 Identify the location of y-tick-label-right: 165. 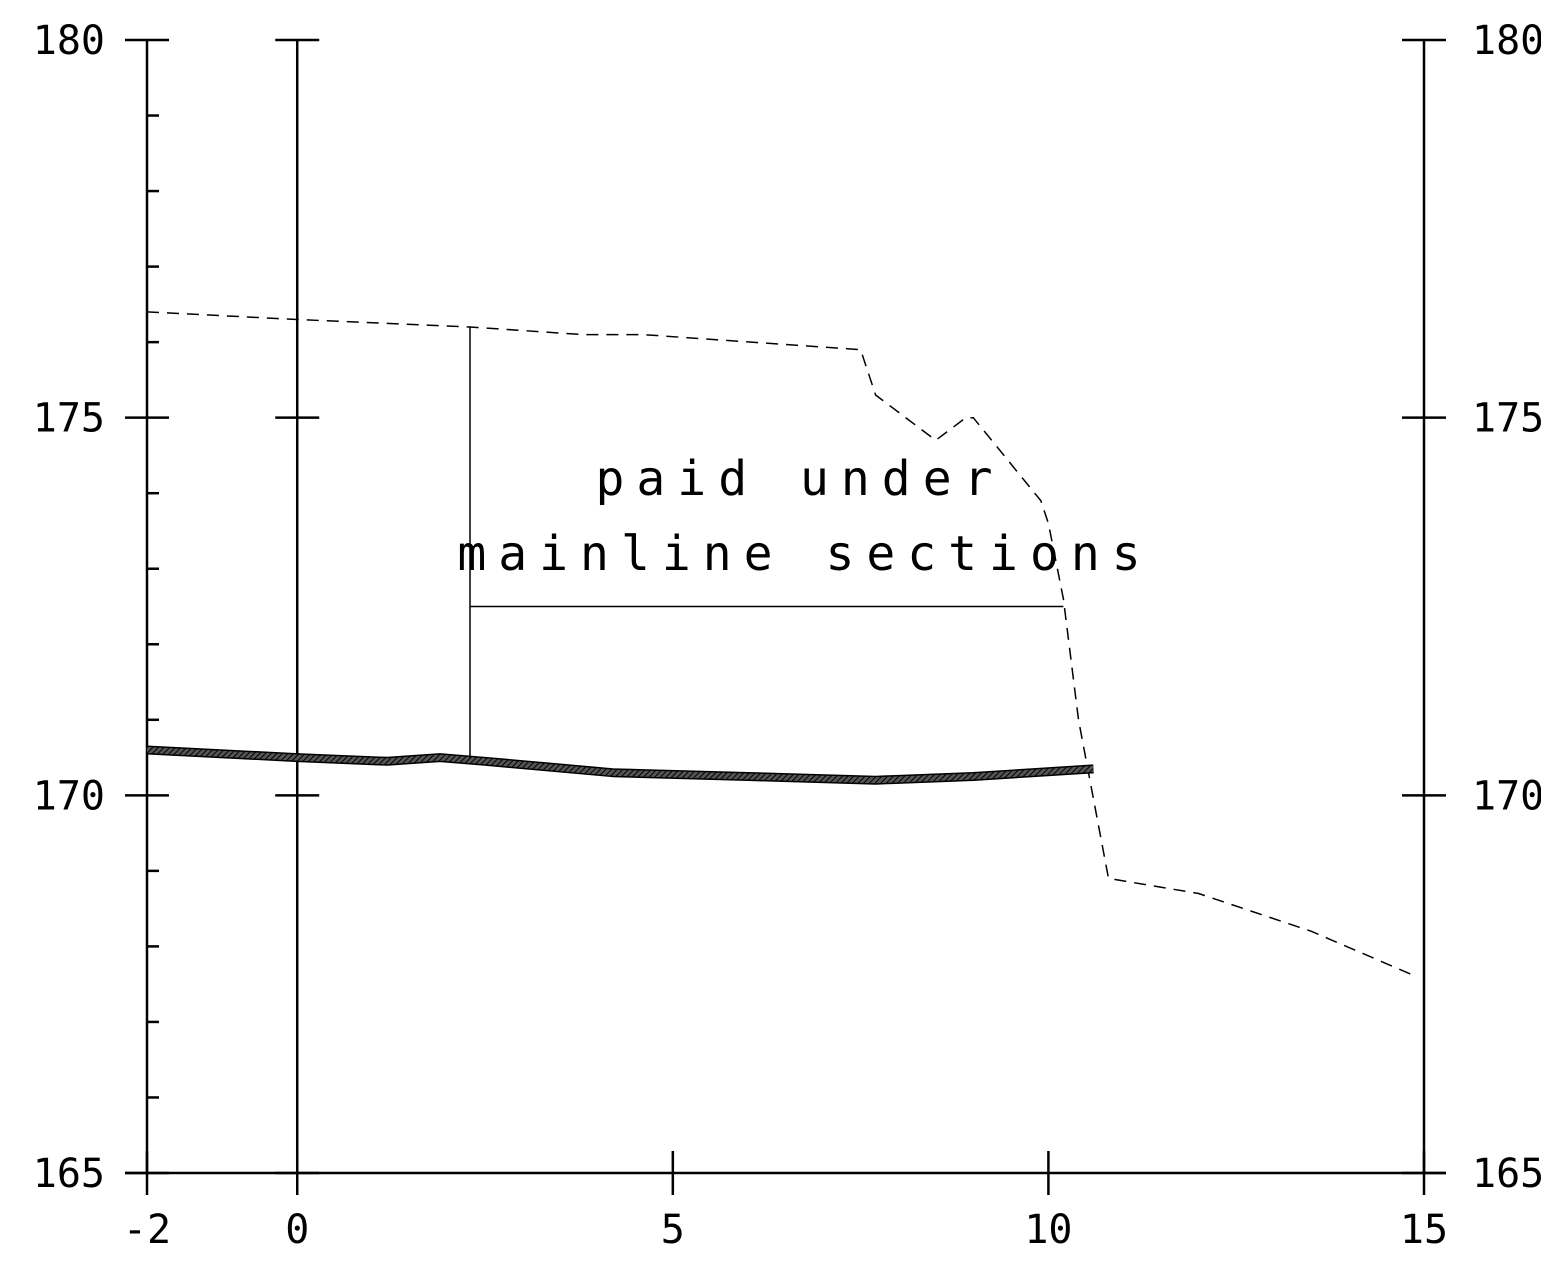
(1506, 1174).